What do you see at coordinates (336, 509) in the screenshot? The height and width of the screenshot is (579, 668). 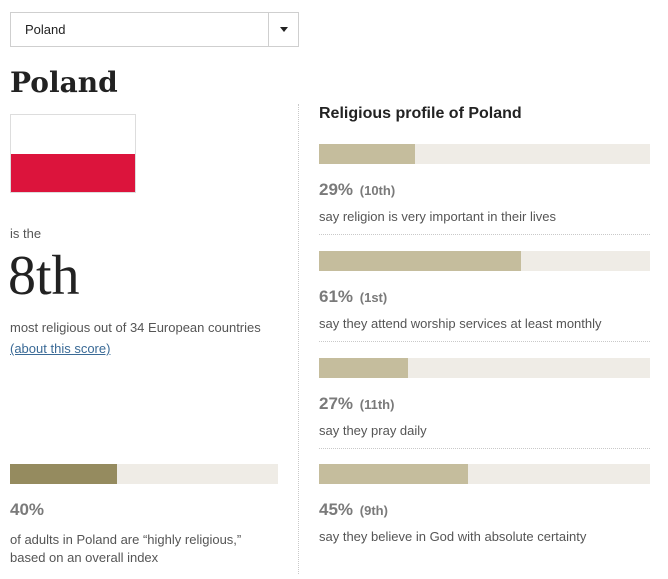 I see `stat-percent: 45%` at bounding box center [336, 509].